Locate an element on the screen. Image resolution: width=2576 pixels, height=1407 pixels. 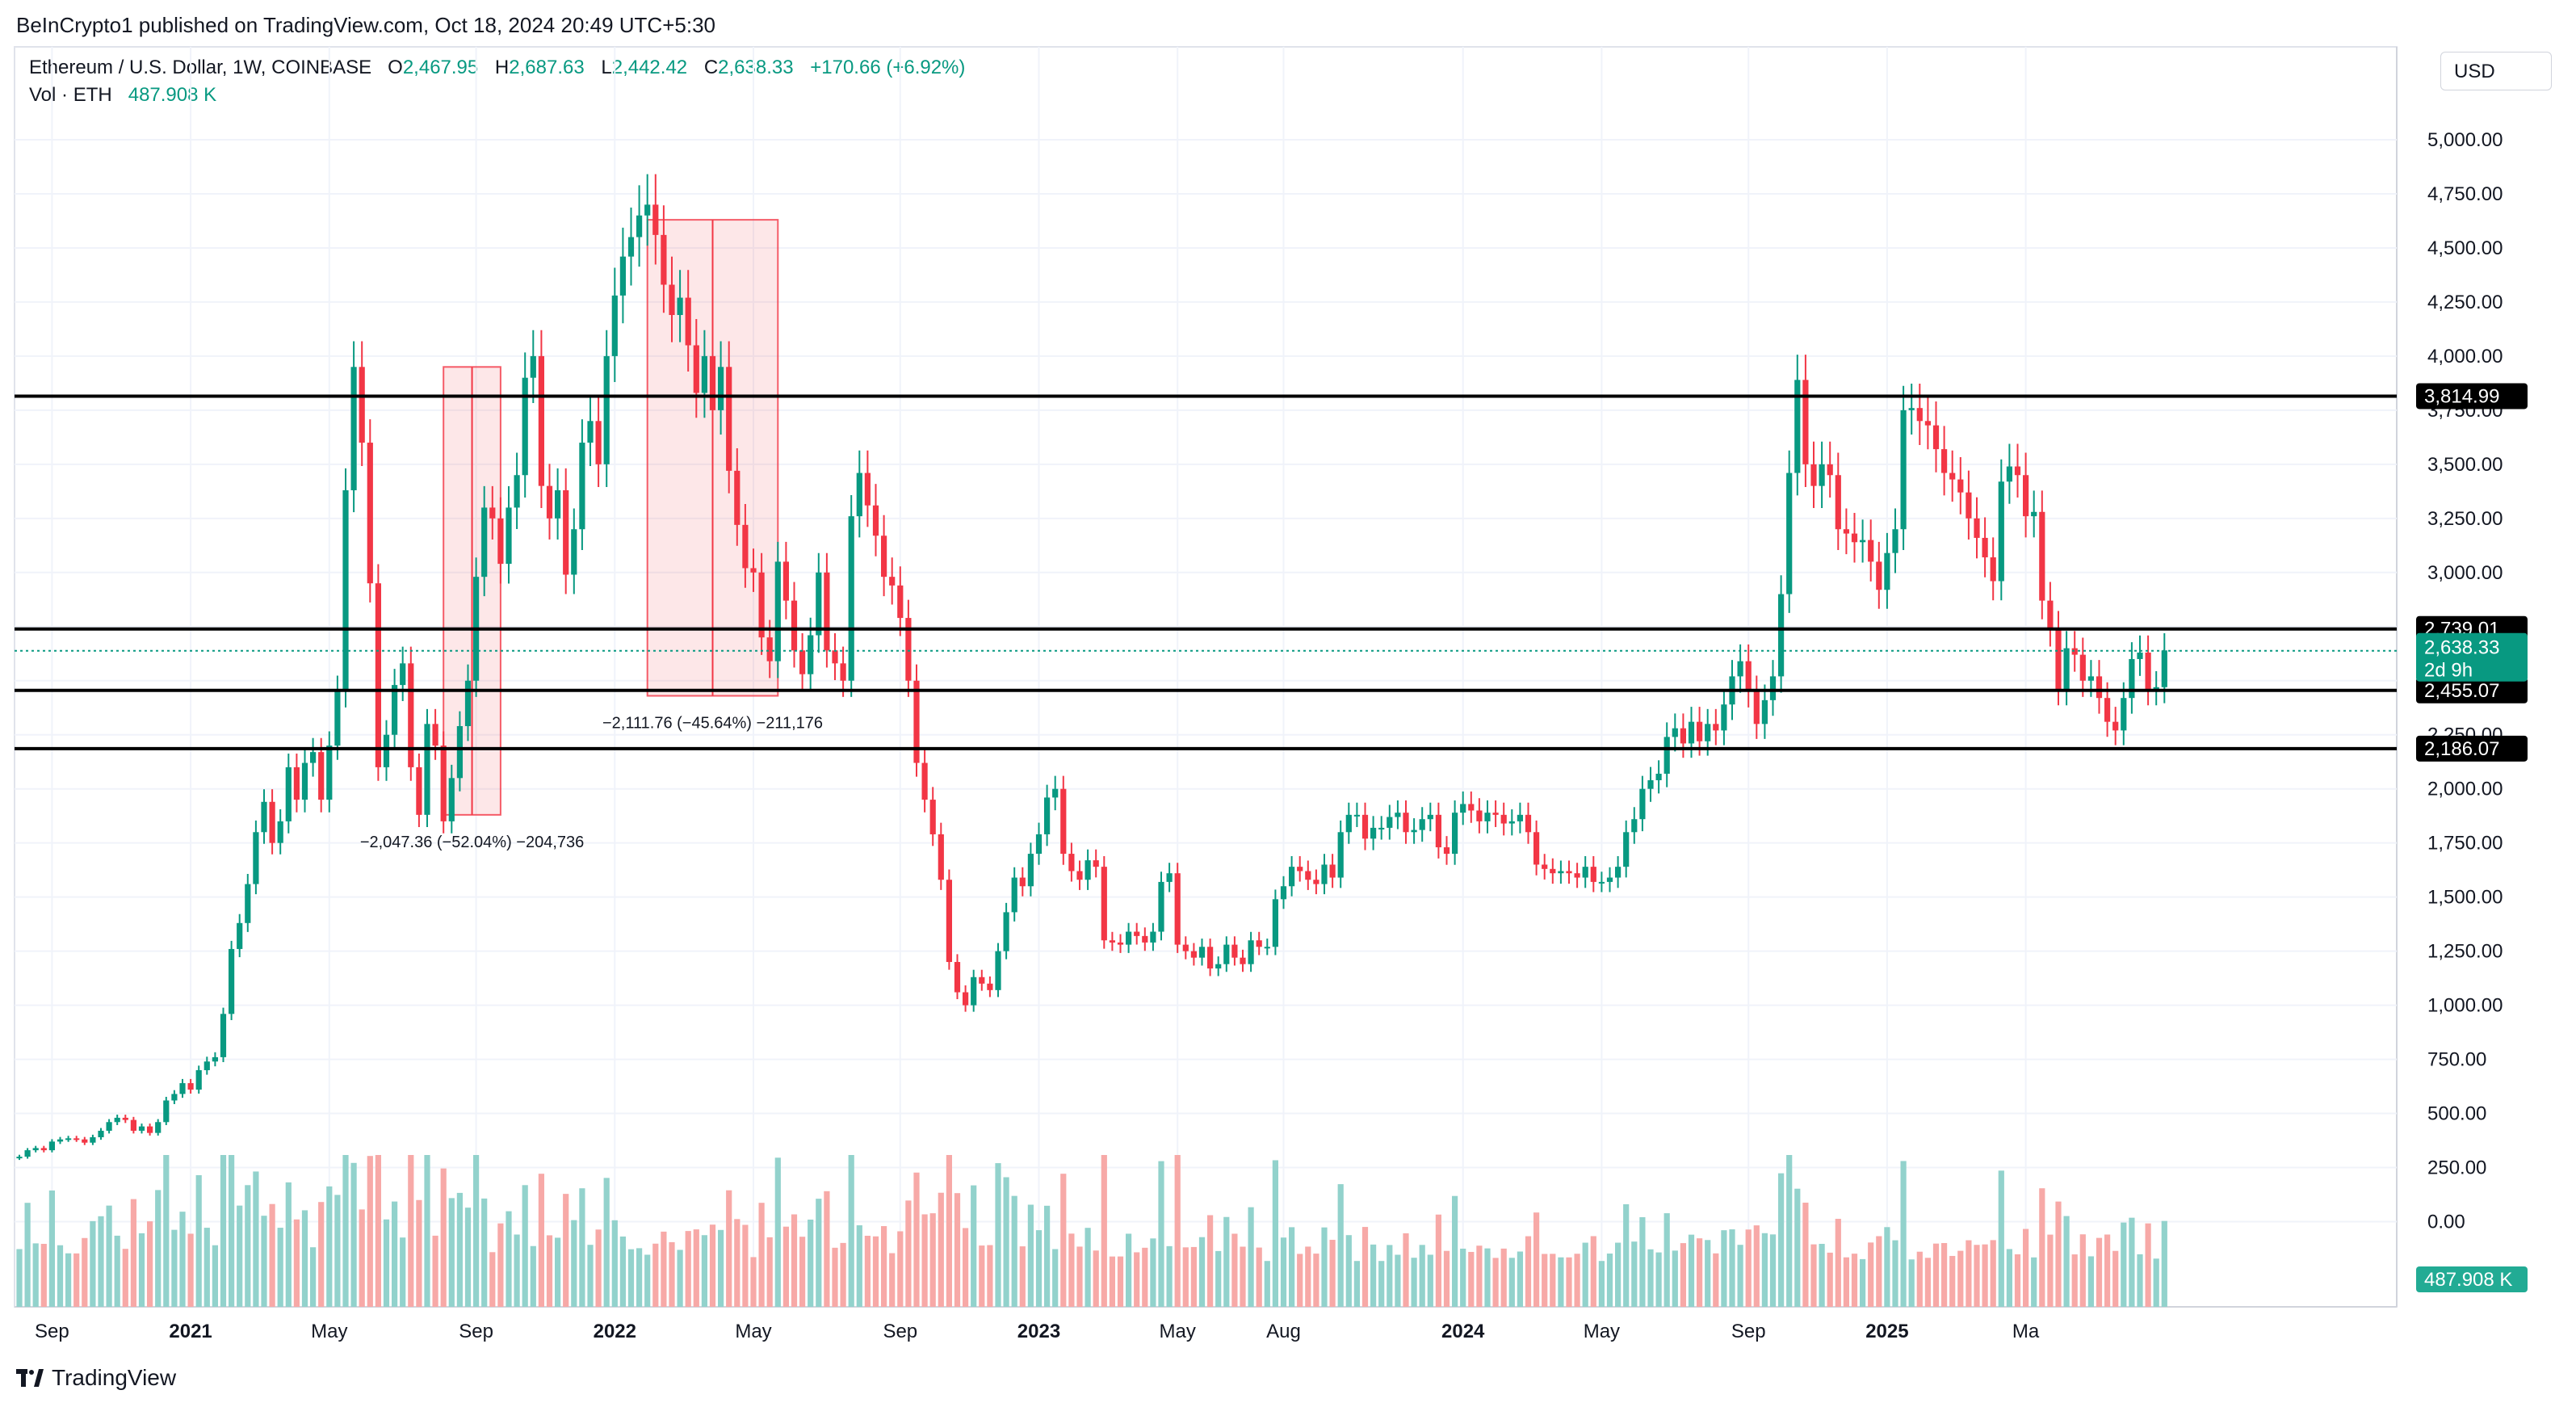
y-tick-label: 1,250.00 is located at coordinates (2465, 952).